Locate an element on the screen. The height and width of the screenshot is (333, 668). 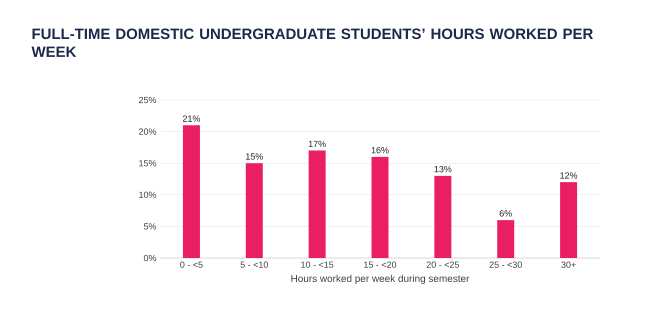
x-tick-label: 5 - <10 is located at coordinates (254, 265).